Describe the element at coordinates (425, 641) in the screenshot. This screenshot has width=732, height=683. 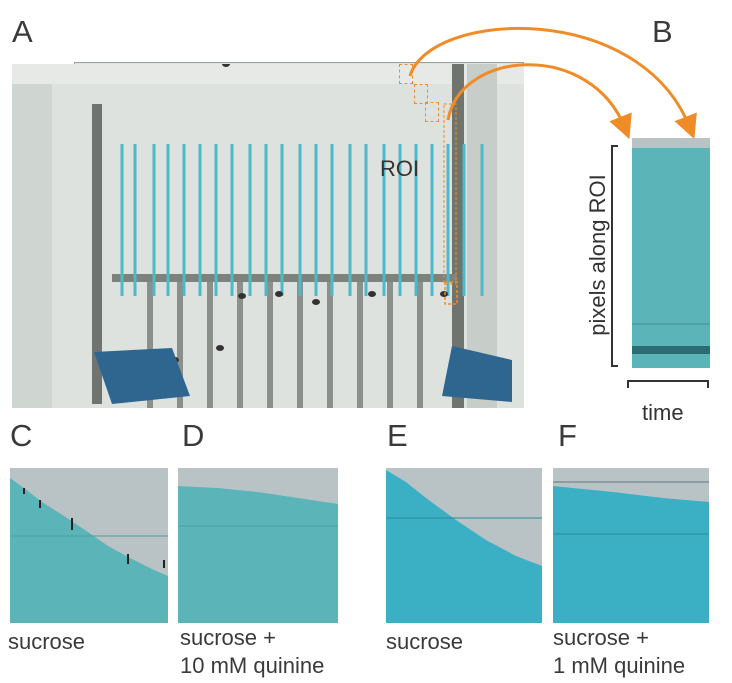
I see `caption-e: sucrose` at that location.